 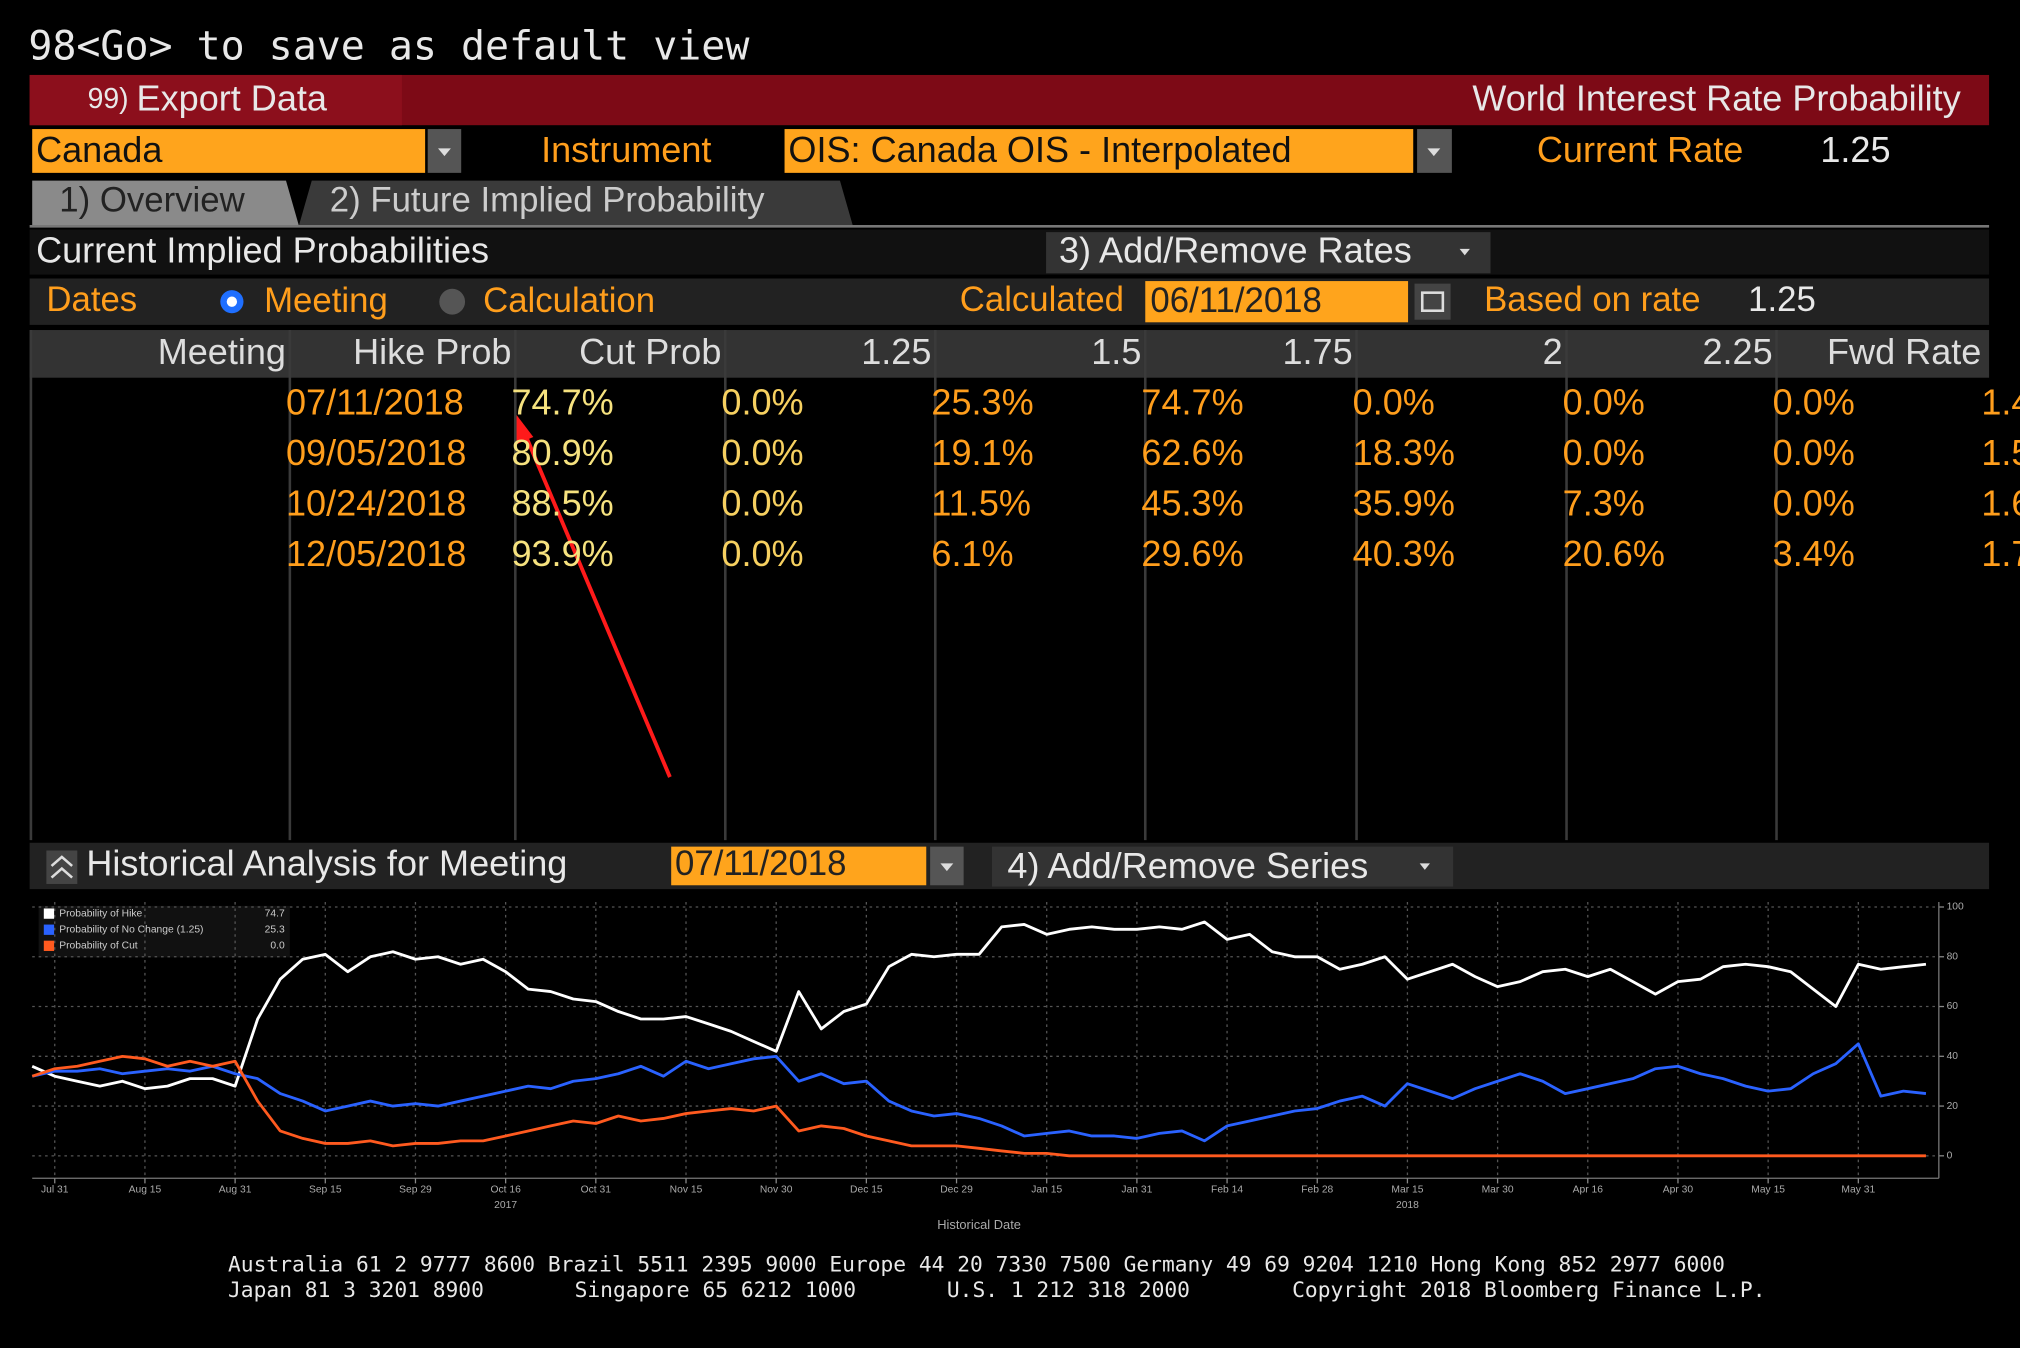 I want to click on export-number: 99), so click(x=108, y=99).